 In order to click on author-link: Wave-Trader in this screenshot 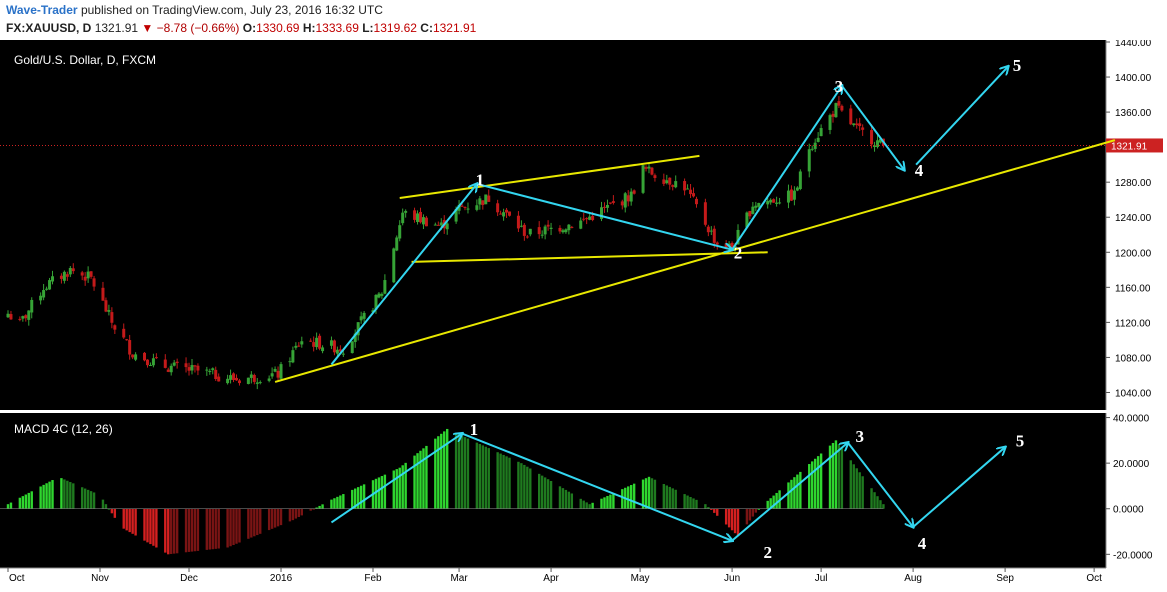, I will do `click(42, 10)`.